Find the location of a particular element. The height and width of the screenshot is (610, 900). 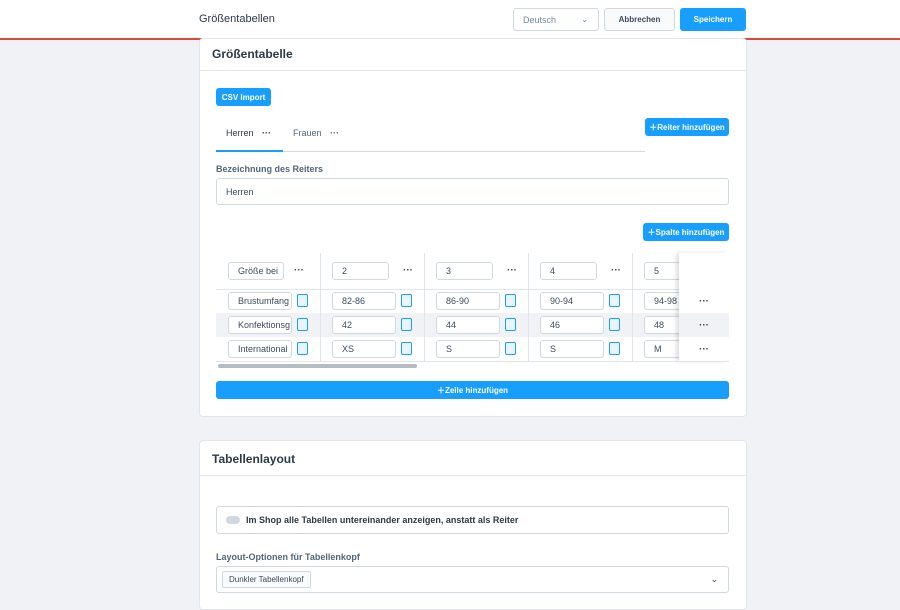

tab: Frauen ··· is located at coordinates (316, 133).